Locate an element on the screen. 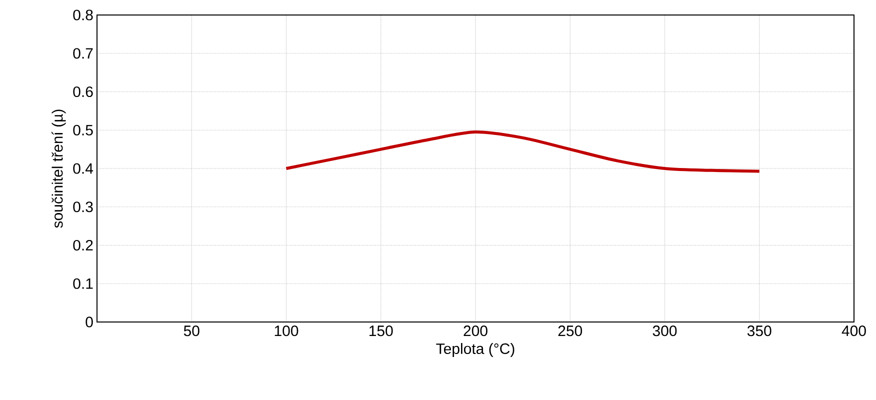 The height and width of the screenshot is (400, 876). x-tick-label: 400 is located at coordinates (854, 331).